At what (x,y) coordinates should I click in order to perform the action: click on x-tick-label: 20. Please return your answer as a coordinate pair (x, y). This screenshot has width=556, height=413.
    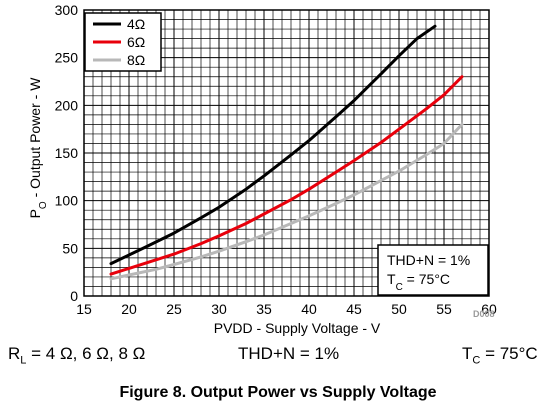
    Looking at the image, I should click on (129, 309).